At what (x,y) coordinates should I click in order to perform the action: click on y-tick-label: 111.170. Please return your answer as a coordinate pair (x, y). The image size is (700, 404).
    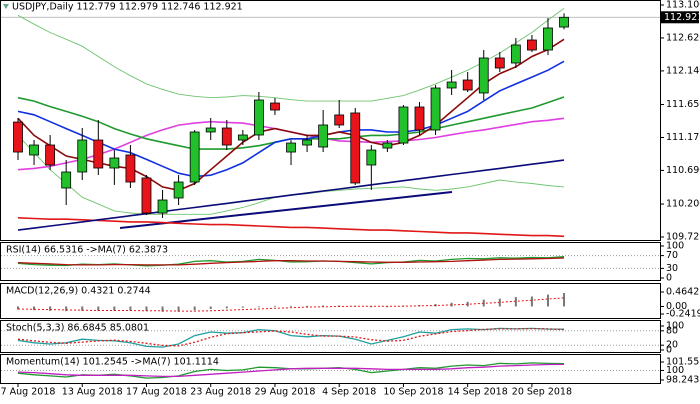
    Looking at the image, I should click on (683, 137).